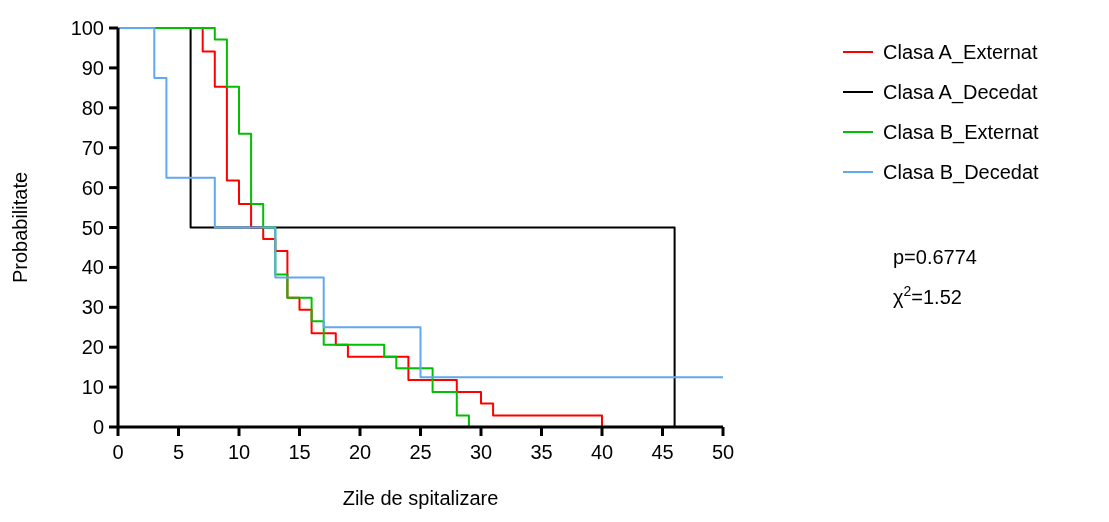  Describe the element at coordinates (92, 347) in the screenshot. I see `y-tick-label: 20` at that location.